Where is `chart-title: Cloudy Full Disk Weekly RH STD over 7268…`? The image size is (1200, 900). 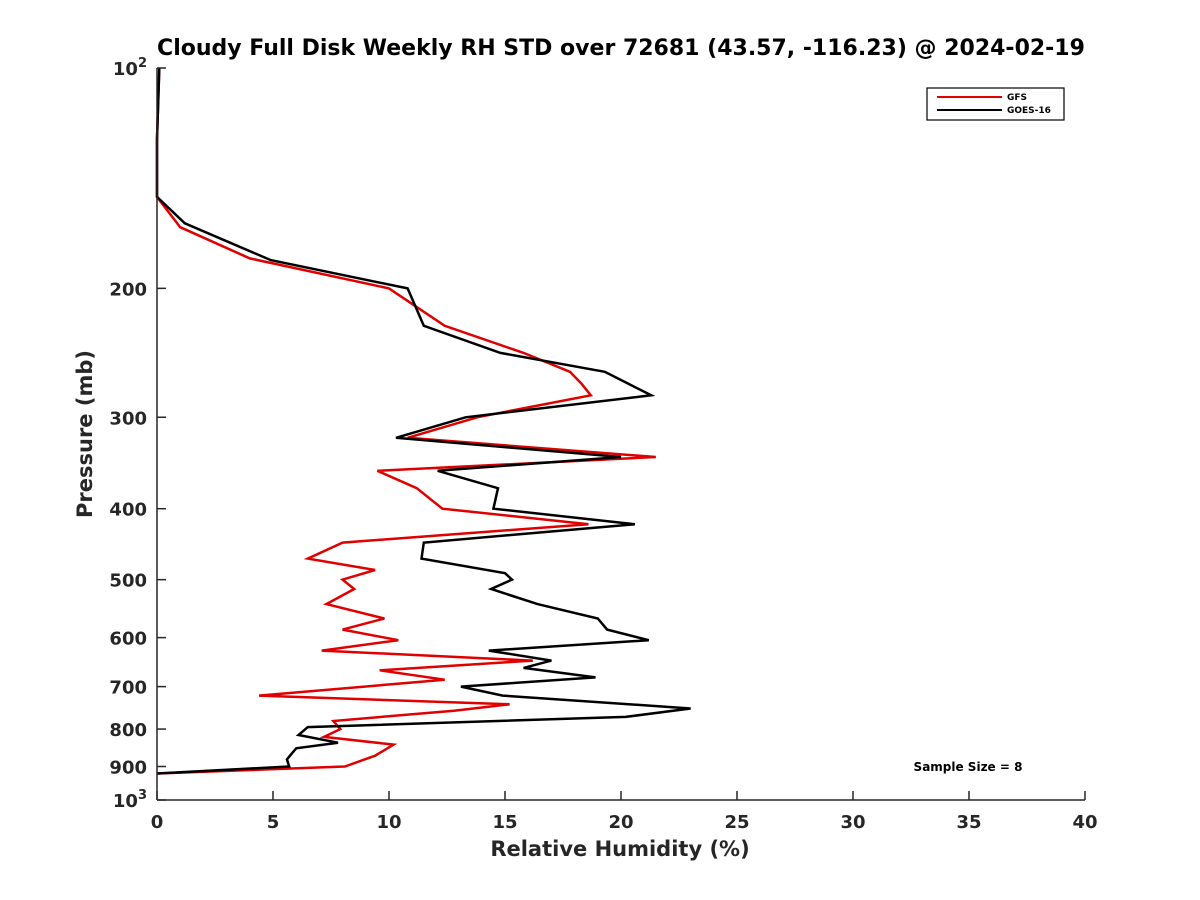
chart-title: Cloudy Full Disk Weekly RH STD over 7268… is located at coordinates (621, 48).